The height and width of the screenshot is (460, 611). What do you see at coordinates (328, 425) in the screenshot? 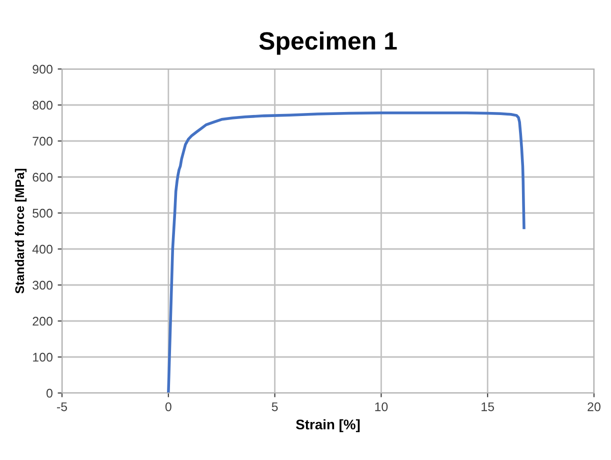
I see `x-axis-title: Strain [%]` at bounding box center [328, 425].